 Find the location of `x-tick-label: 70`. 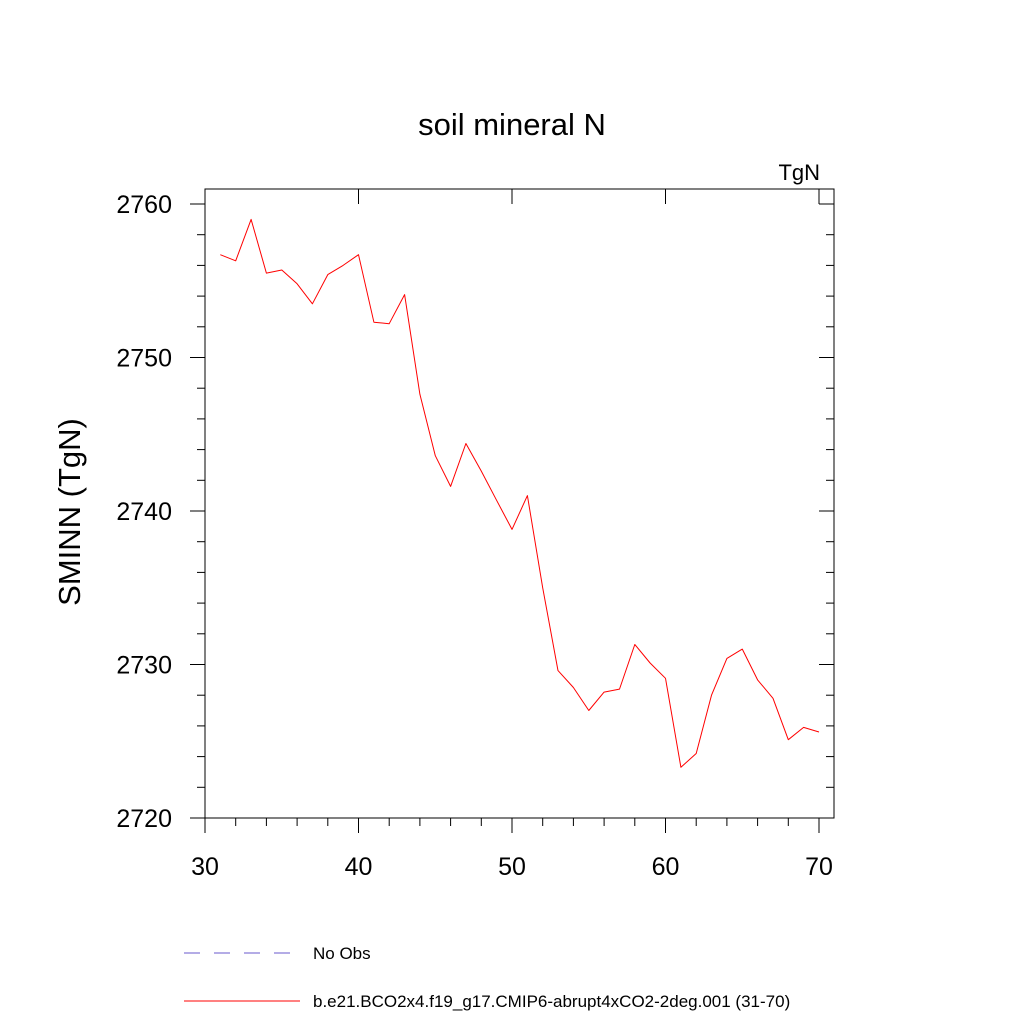

x-tick-label: 70 is located at coordinates (819, 867).